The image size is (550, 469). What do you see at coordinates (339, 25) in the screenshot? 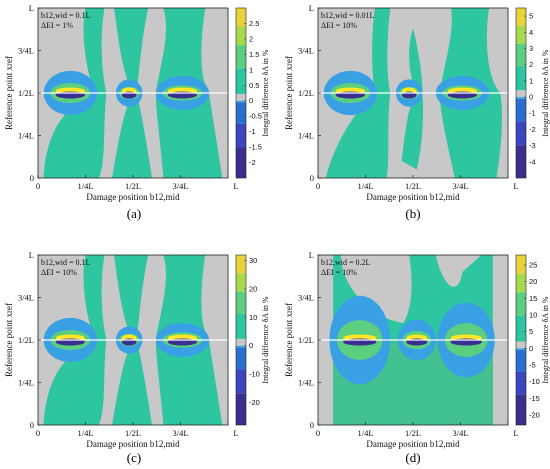
I see `panel-annotation: ΔEI = 10%` at bounding box center [339, 25].